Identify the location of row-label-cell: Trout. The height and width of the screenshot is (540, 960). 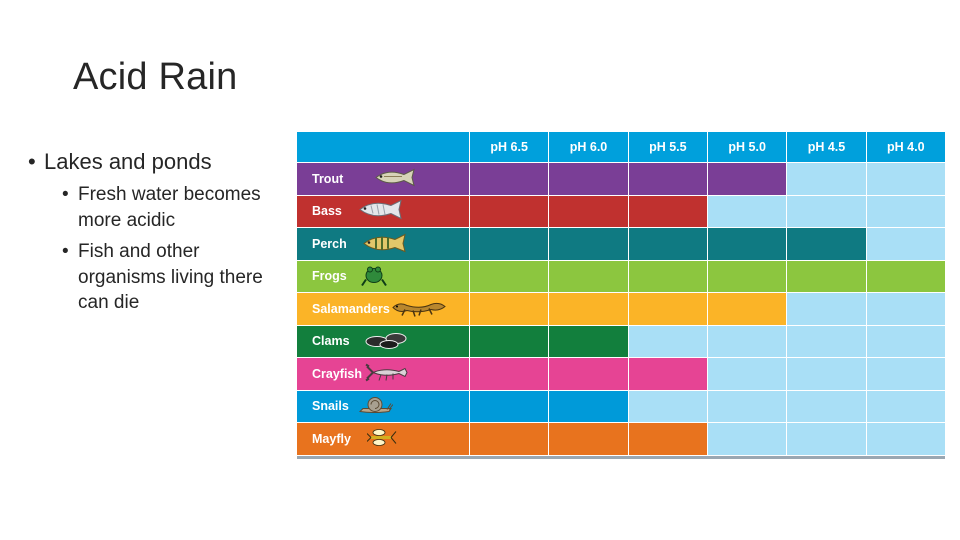
(383, 179).